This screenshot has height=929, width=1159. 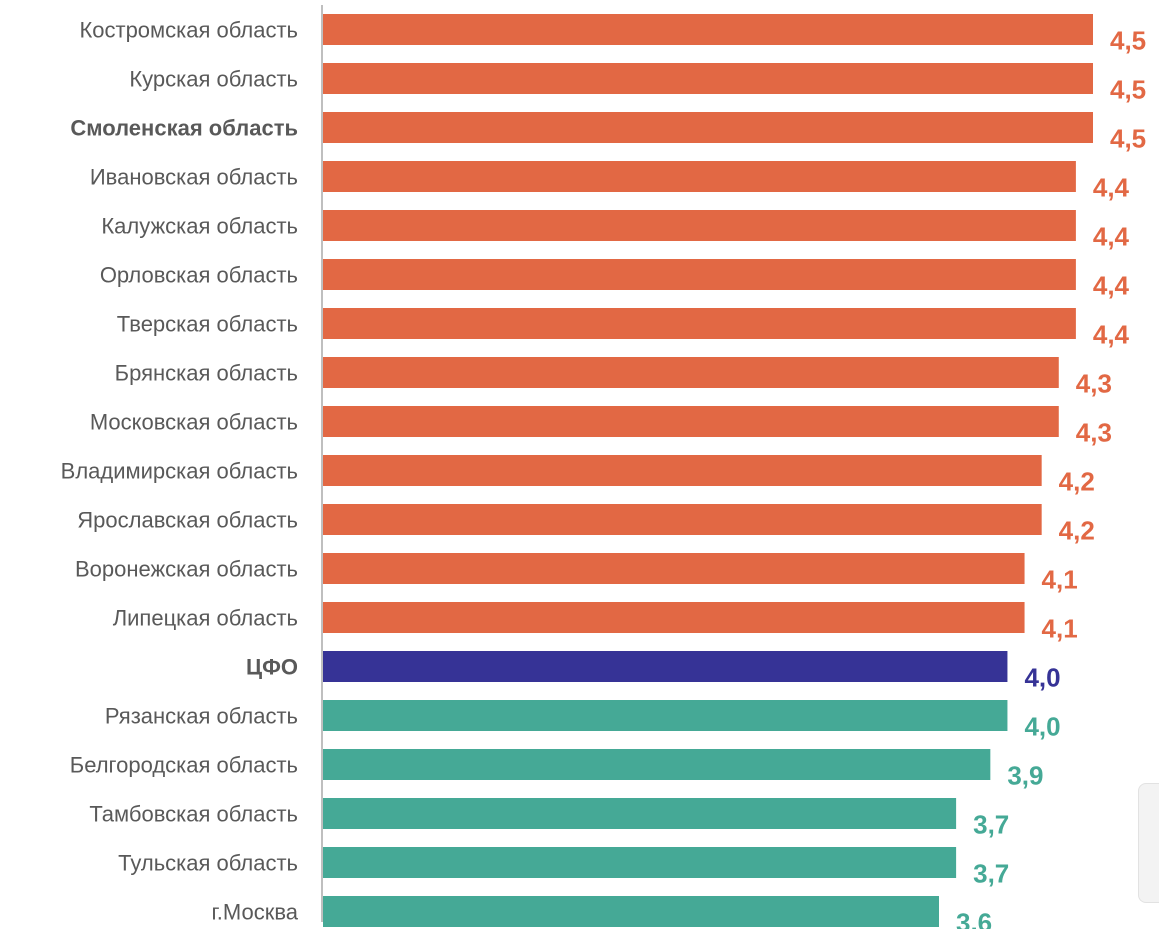 I want to click on category-label: Ивановская область, so click(x=194, y=177).